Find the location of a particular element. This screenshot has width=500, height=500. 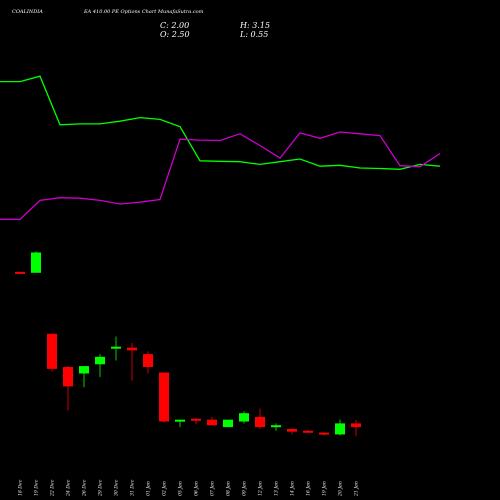

low-value: L: 0.55 is located at coordinates (254, 34).